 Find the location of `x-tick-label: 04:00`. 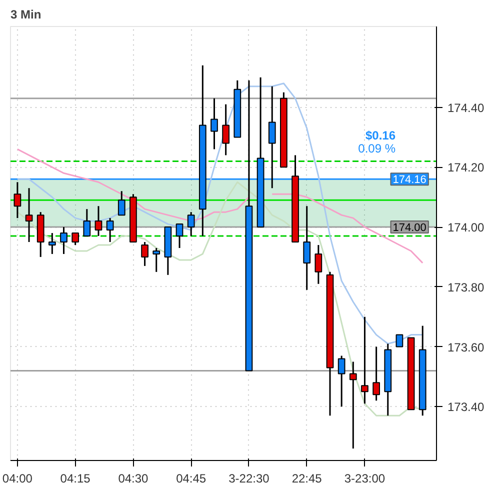

x-tick-label: 04:00 is located at coordinates (17, 479).